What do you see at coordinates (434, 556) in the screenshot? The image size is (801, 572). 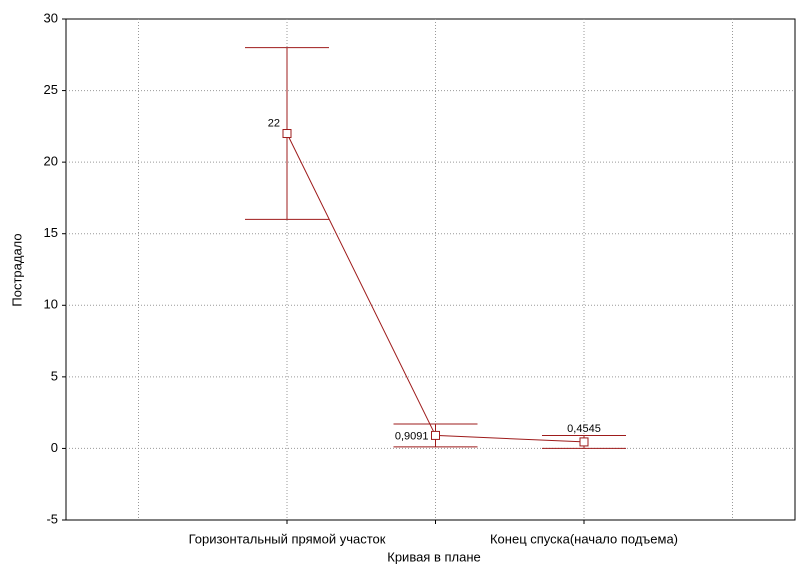 I see `x-axis-label: Кривая в плане` at bounding box center [434, 556].